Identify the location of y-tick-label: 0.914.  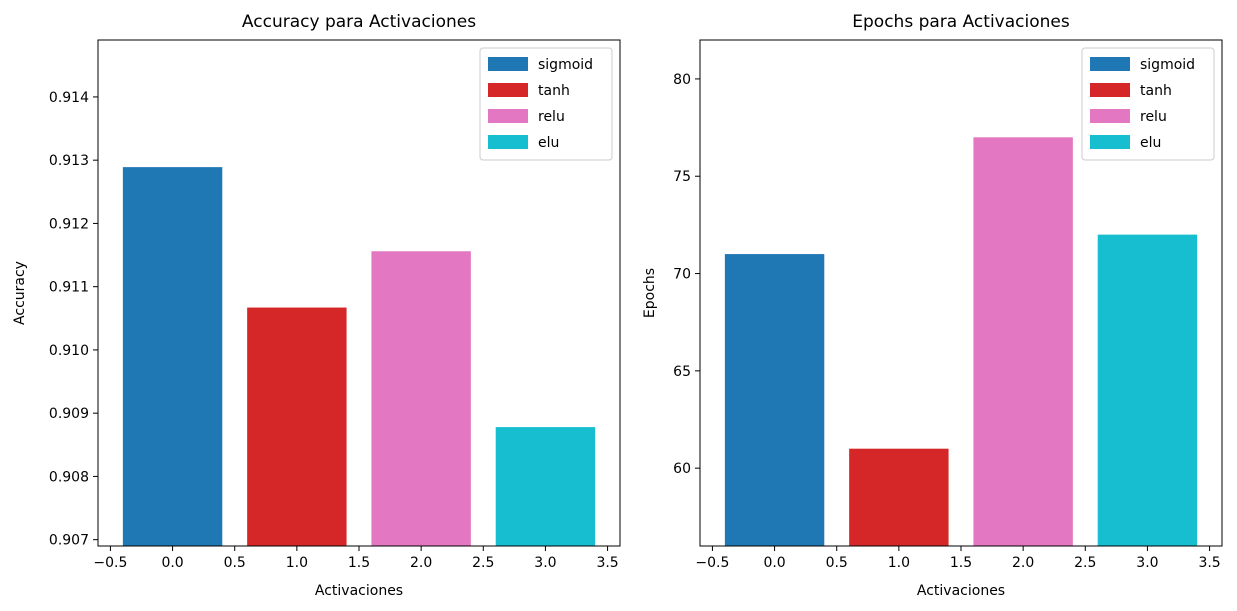
(69, 98).